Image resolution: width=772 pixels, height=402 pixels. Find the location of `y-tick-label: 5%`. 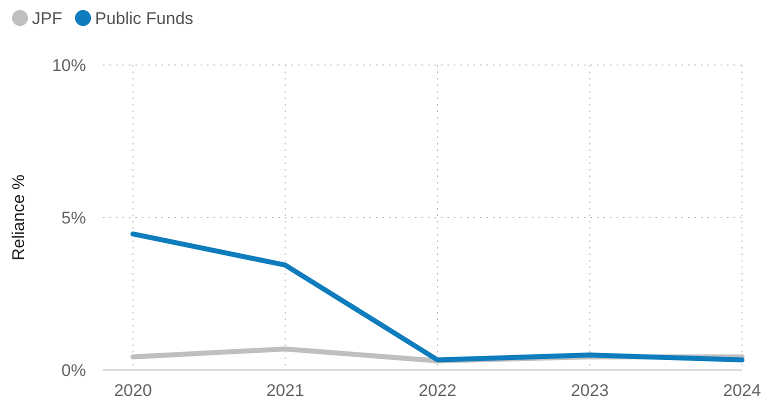

y-tick-label: 5% is located at coordinates (73, 218).